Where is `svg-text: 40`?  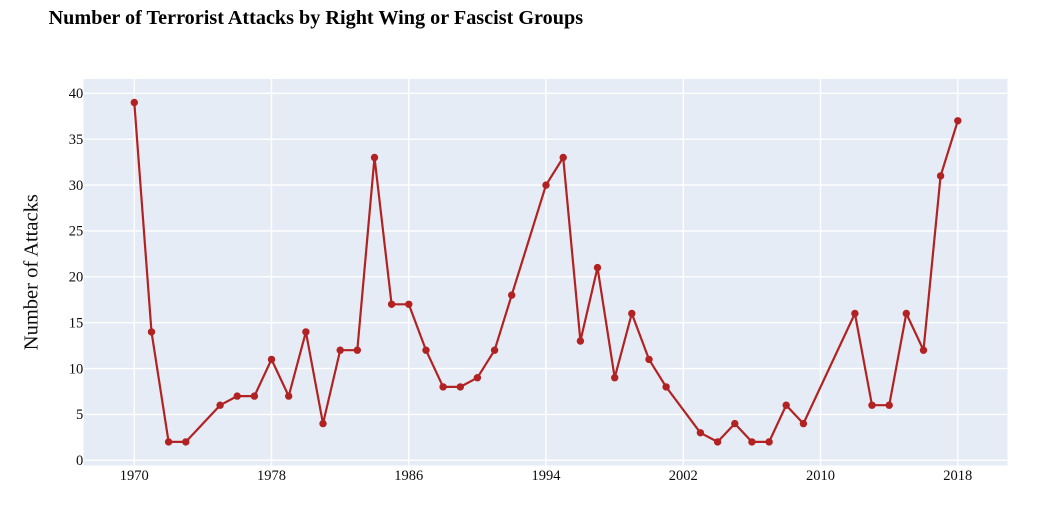 svg-text: 40 is located at coordinates (76, 94).